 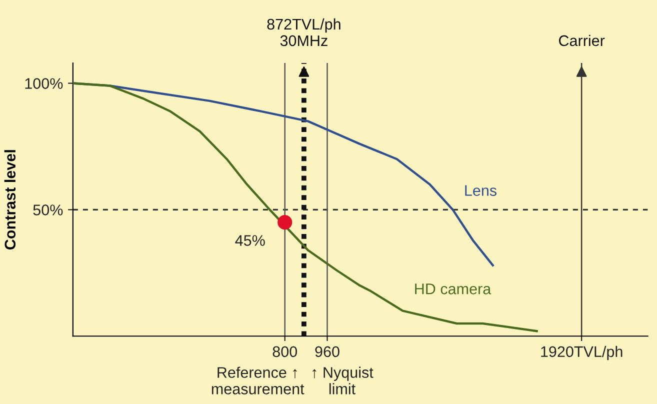 What do you see at coordinates (481, 190) in the screenshot?
I see `series-label: Lens` at bounding box center [481, 190].